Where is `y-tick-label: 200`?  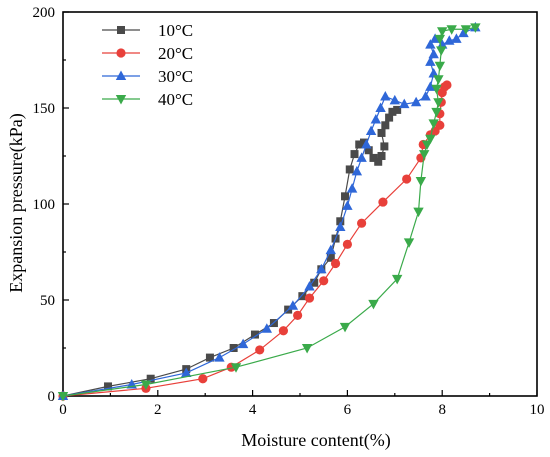 y-tick-label: 200 is located at coordinates (44, 13).